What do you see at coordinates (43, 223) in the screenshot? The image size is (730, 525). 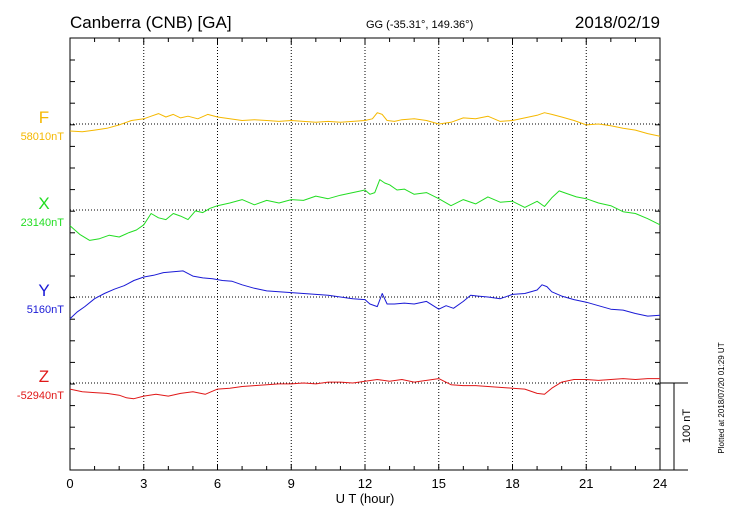 I see `series-baseline-X: 23140nT` at bounding box center [43, 223].